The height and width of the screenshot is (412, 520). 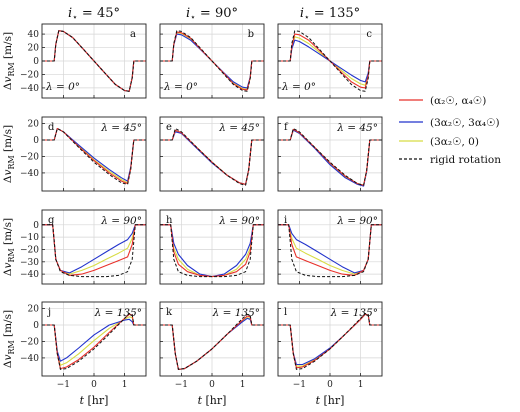 I want to click on panel-d: 20 0 −20 −40 d λ = 45°, so click(x=83, y=154).